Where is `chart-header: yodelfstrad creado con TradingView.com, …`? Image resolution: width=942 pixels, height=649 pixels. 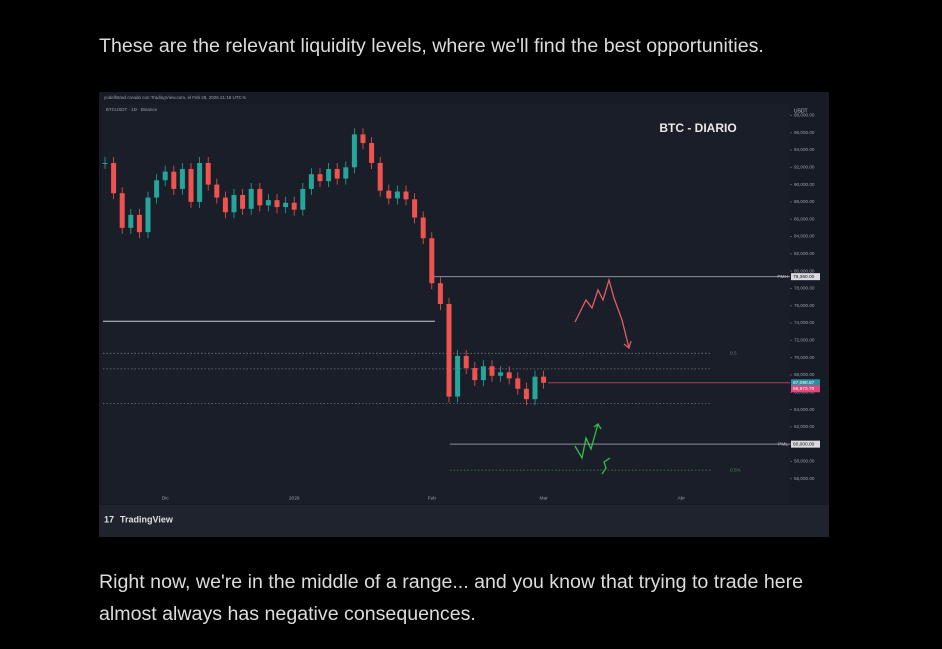
chart-header: yodelfstrad creado con TradingView.com, … is located at coordinates (175, 97).